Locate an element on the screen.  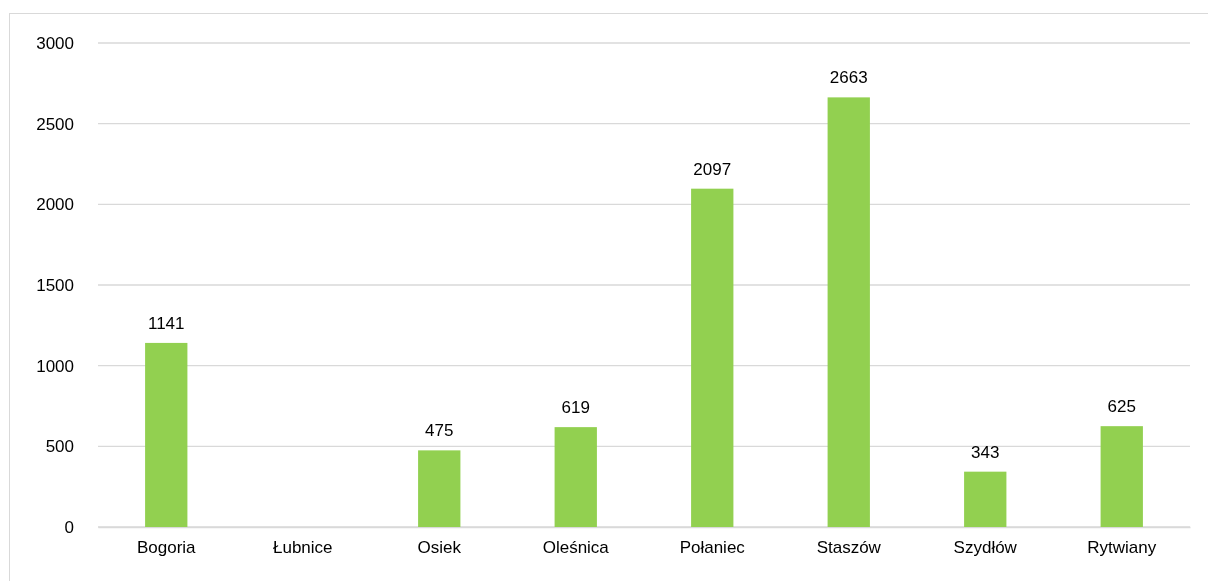
data-label: 625 is located at coordinates (1121, 407).